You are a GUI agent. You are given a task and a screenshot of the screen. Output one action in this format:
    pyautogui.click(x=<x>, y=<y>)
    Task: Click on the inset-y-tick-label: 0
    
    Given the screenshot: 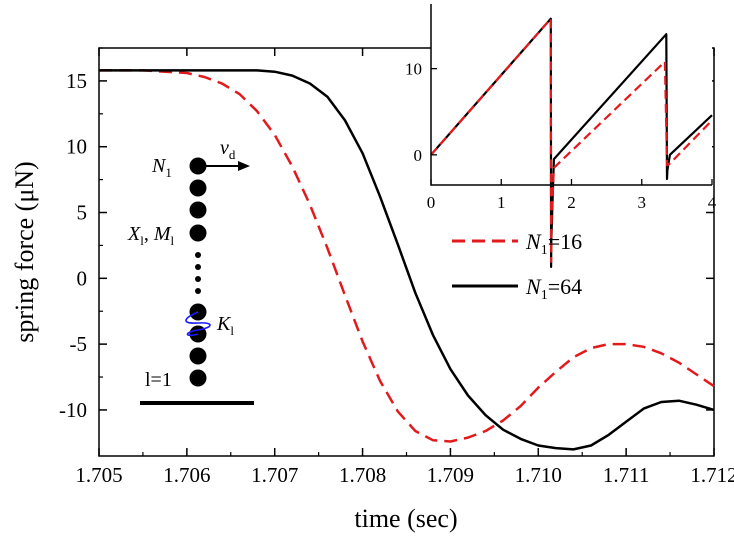 What is the action you would take?
    pyautogui.click(x=418, y=155)
    